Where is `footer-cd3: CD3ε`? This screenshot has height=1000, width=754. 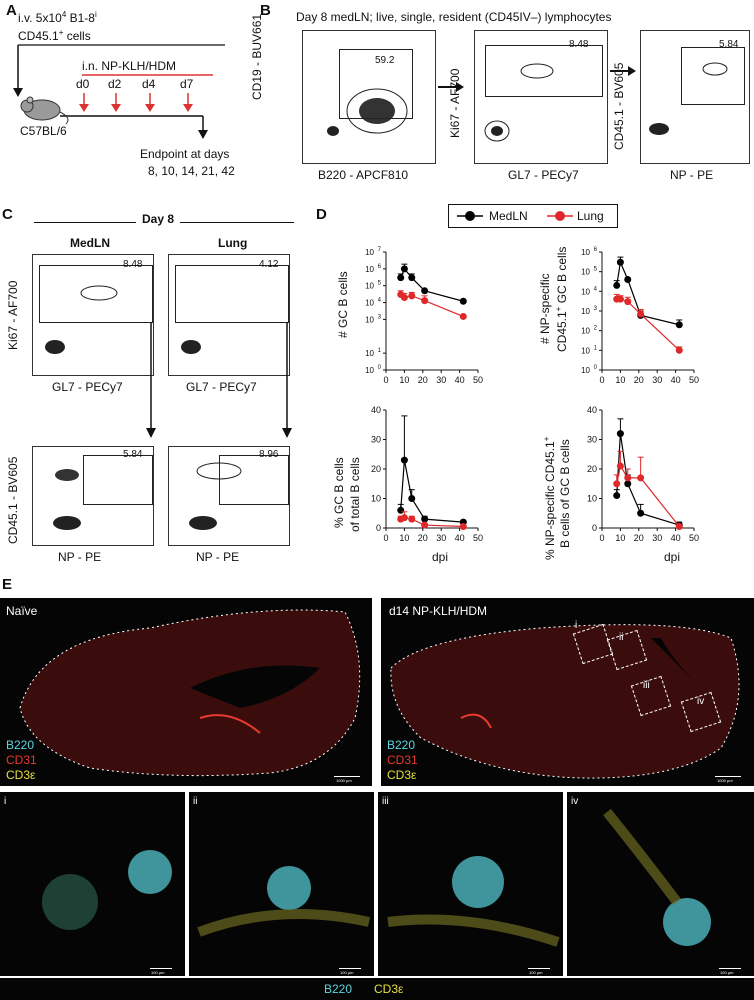 footer-cd3: CD3ε is located at coordinates (389, 989).